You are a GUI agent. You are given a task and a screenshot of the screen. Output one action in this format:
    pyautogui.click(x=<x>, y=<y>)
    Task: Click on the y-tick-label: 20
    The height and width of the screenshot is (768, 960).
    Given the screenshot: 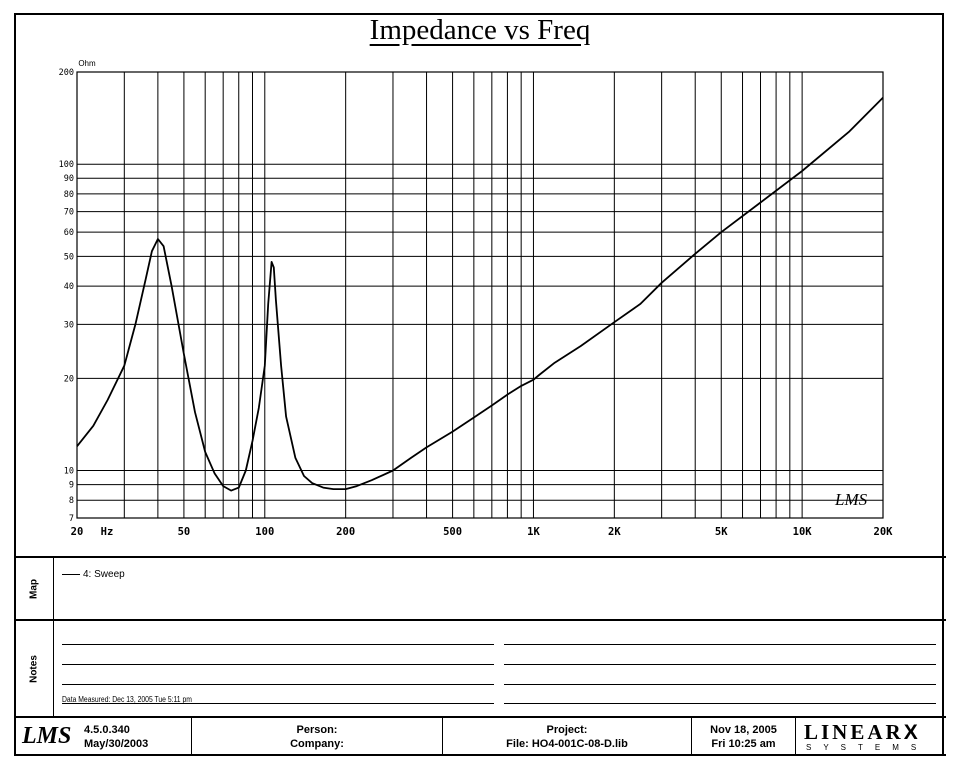 What is the action you would take?
    pyautogui.click(x=69, y=379)
    